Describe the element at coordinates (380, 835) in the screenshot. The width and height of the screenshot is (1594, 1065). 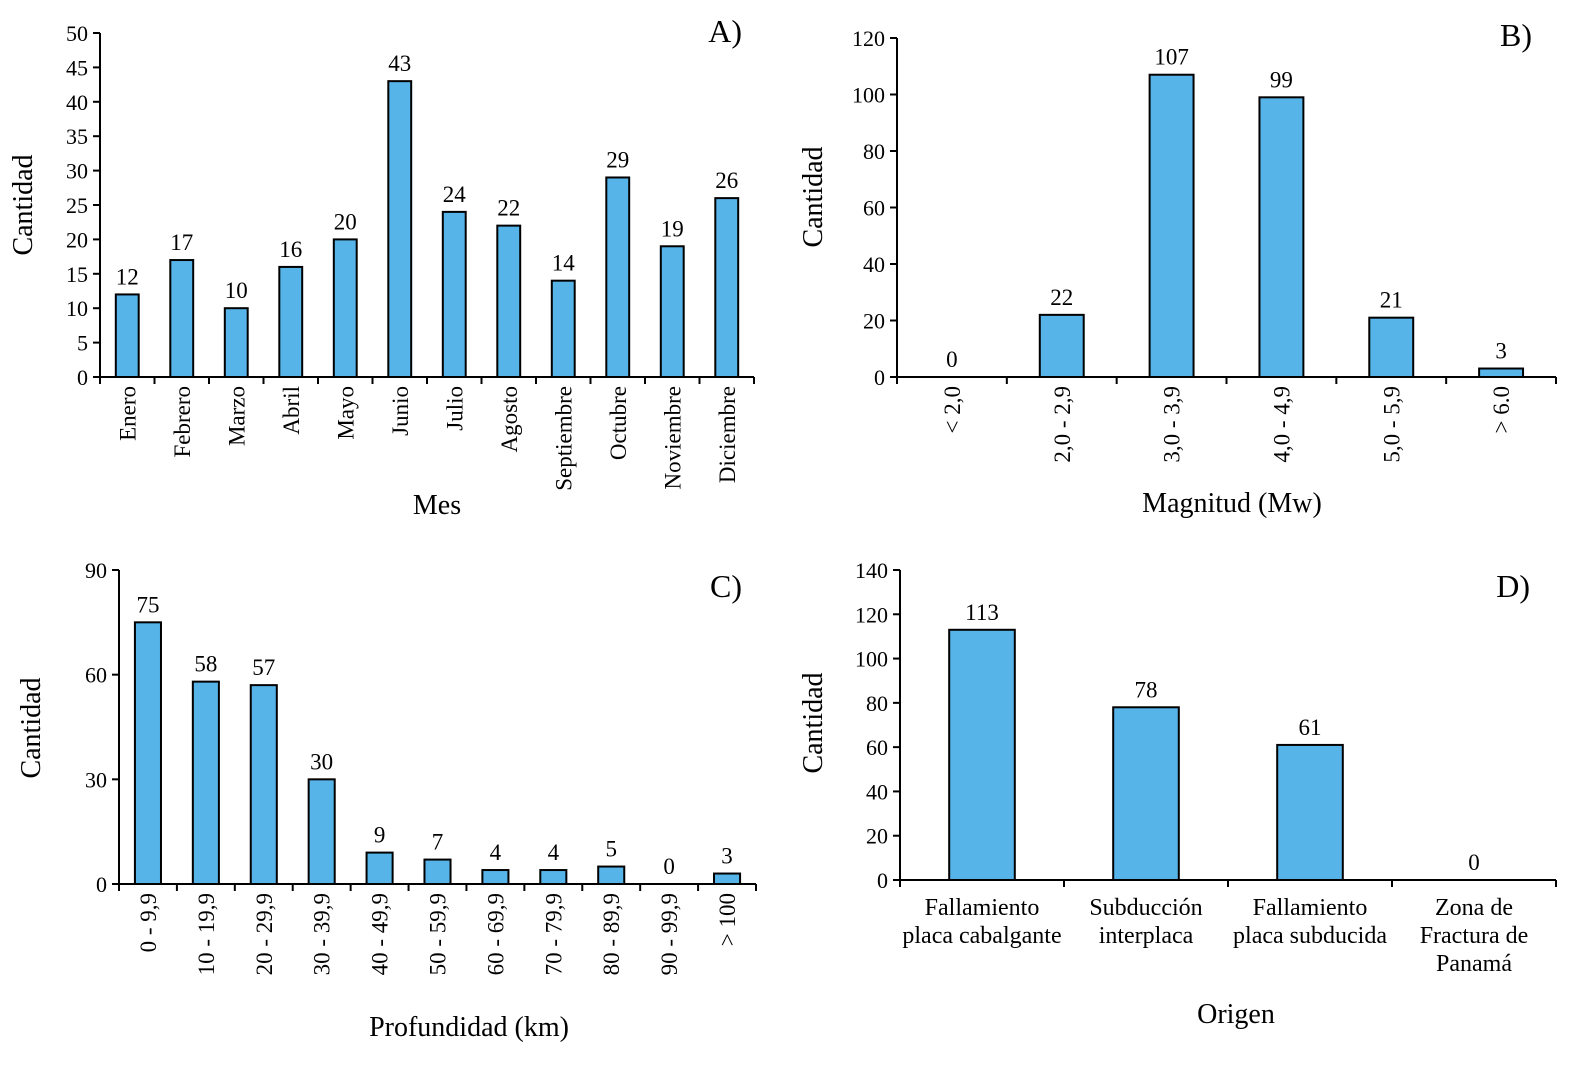
I see `data-label: 9` at that location.